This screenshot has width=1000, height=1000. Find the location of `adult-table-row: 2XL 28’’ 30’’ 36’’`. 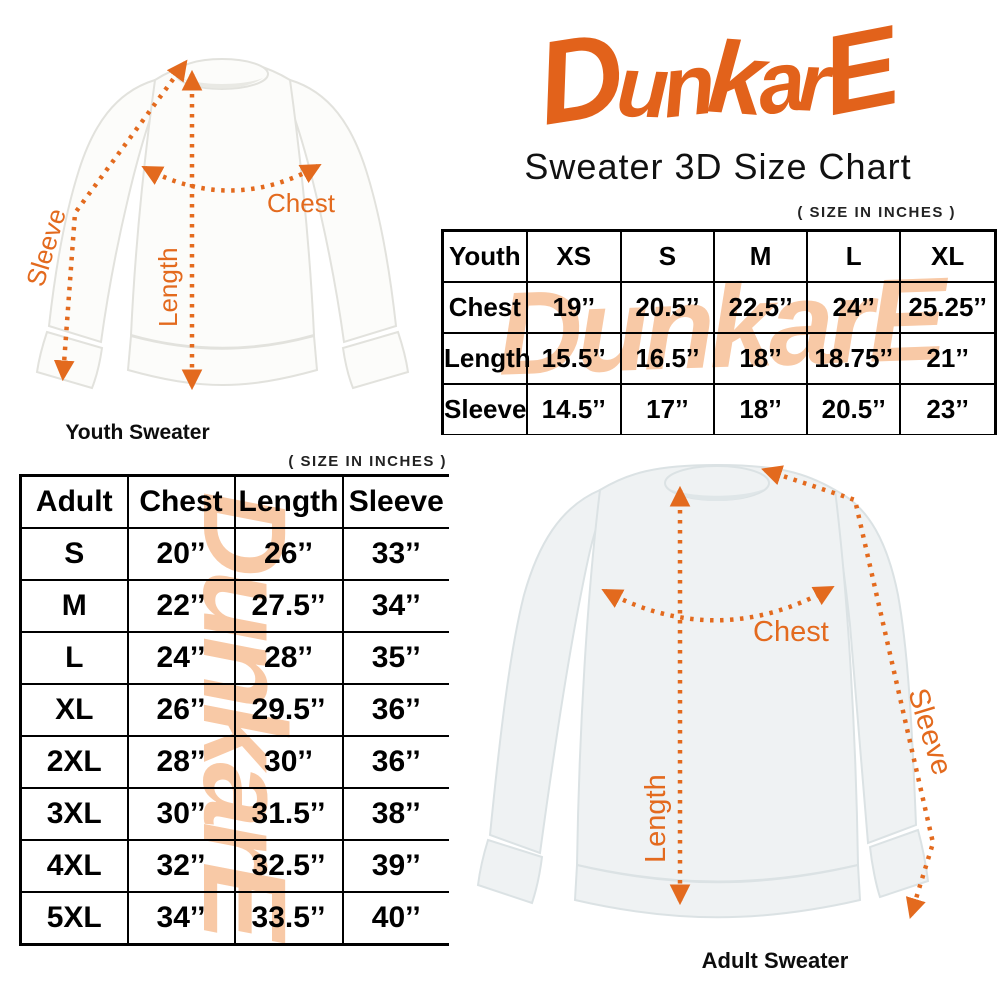

adult-table-row: 2XL 28’’ 30’’ 36’’ is located at coordinates (234, 762).